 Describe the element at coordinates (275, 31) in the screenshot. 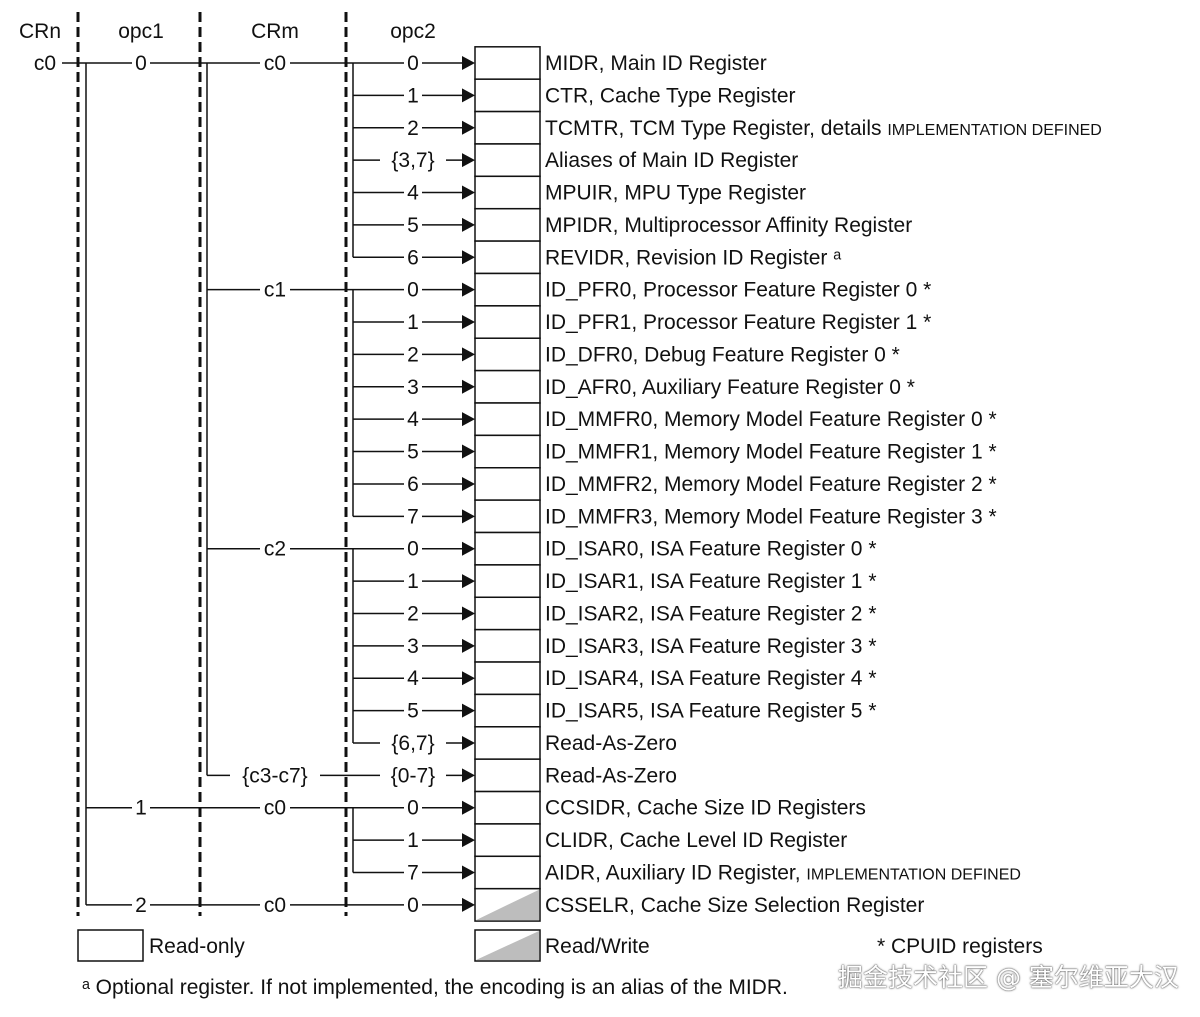

I see `header-crm: CRm` at that location.